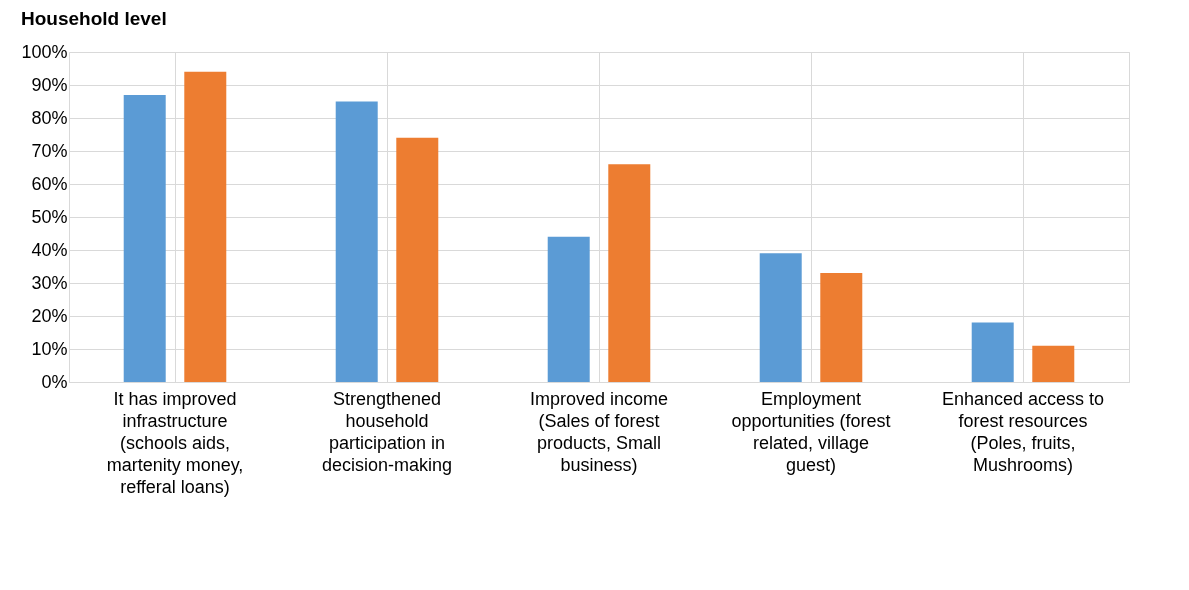 The width and height of the screenshot is (1189, 590). I want to click on y-tick-label: 70%, so click(49, 150).